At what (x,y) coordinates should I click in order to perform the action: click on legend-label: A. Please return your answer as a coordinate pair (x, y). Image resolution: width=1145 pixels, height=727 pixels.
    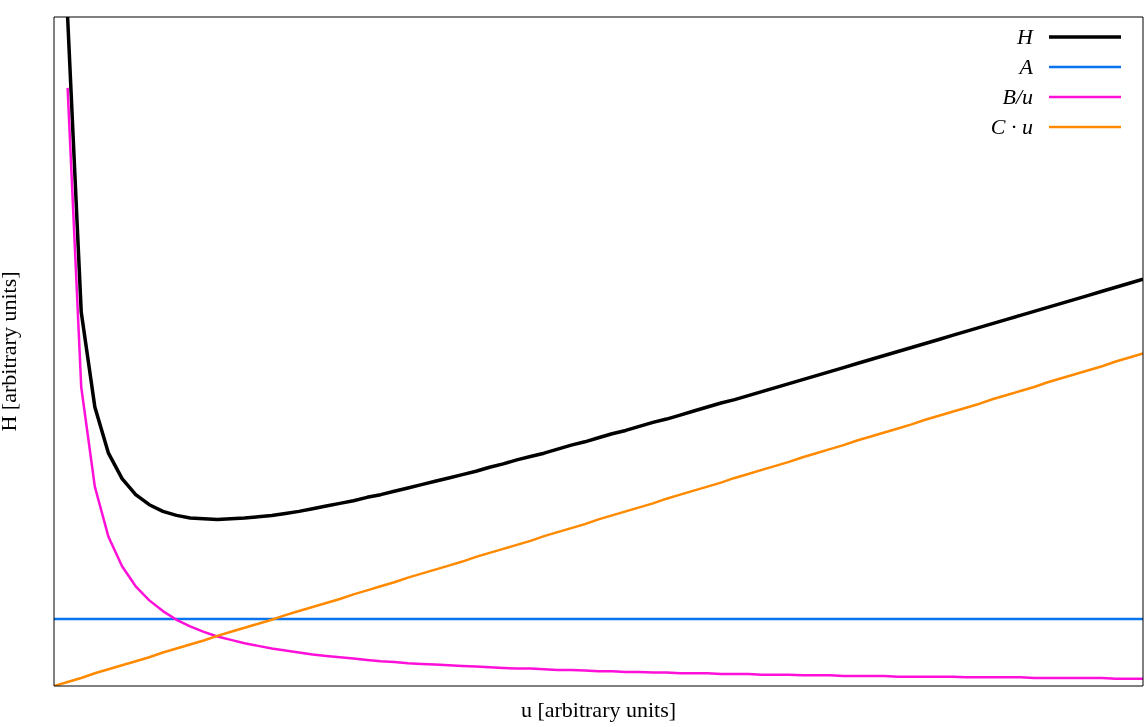
    Looking at the image, I should click on (1026, 67).